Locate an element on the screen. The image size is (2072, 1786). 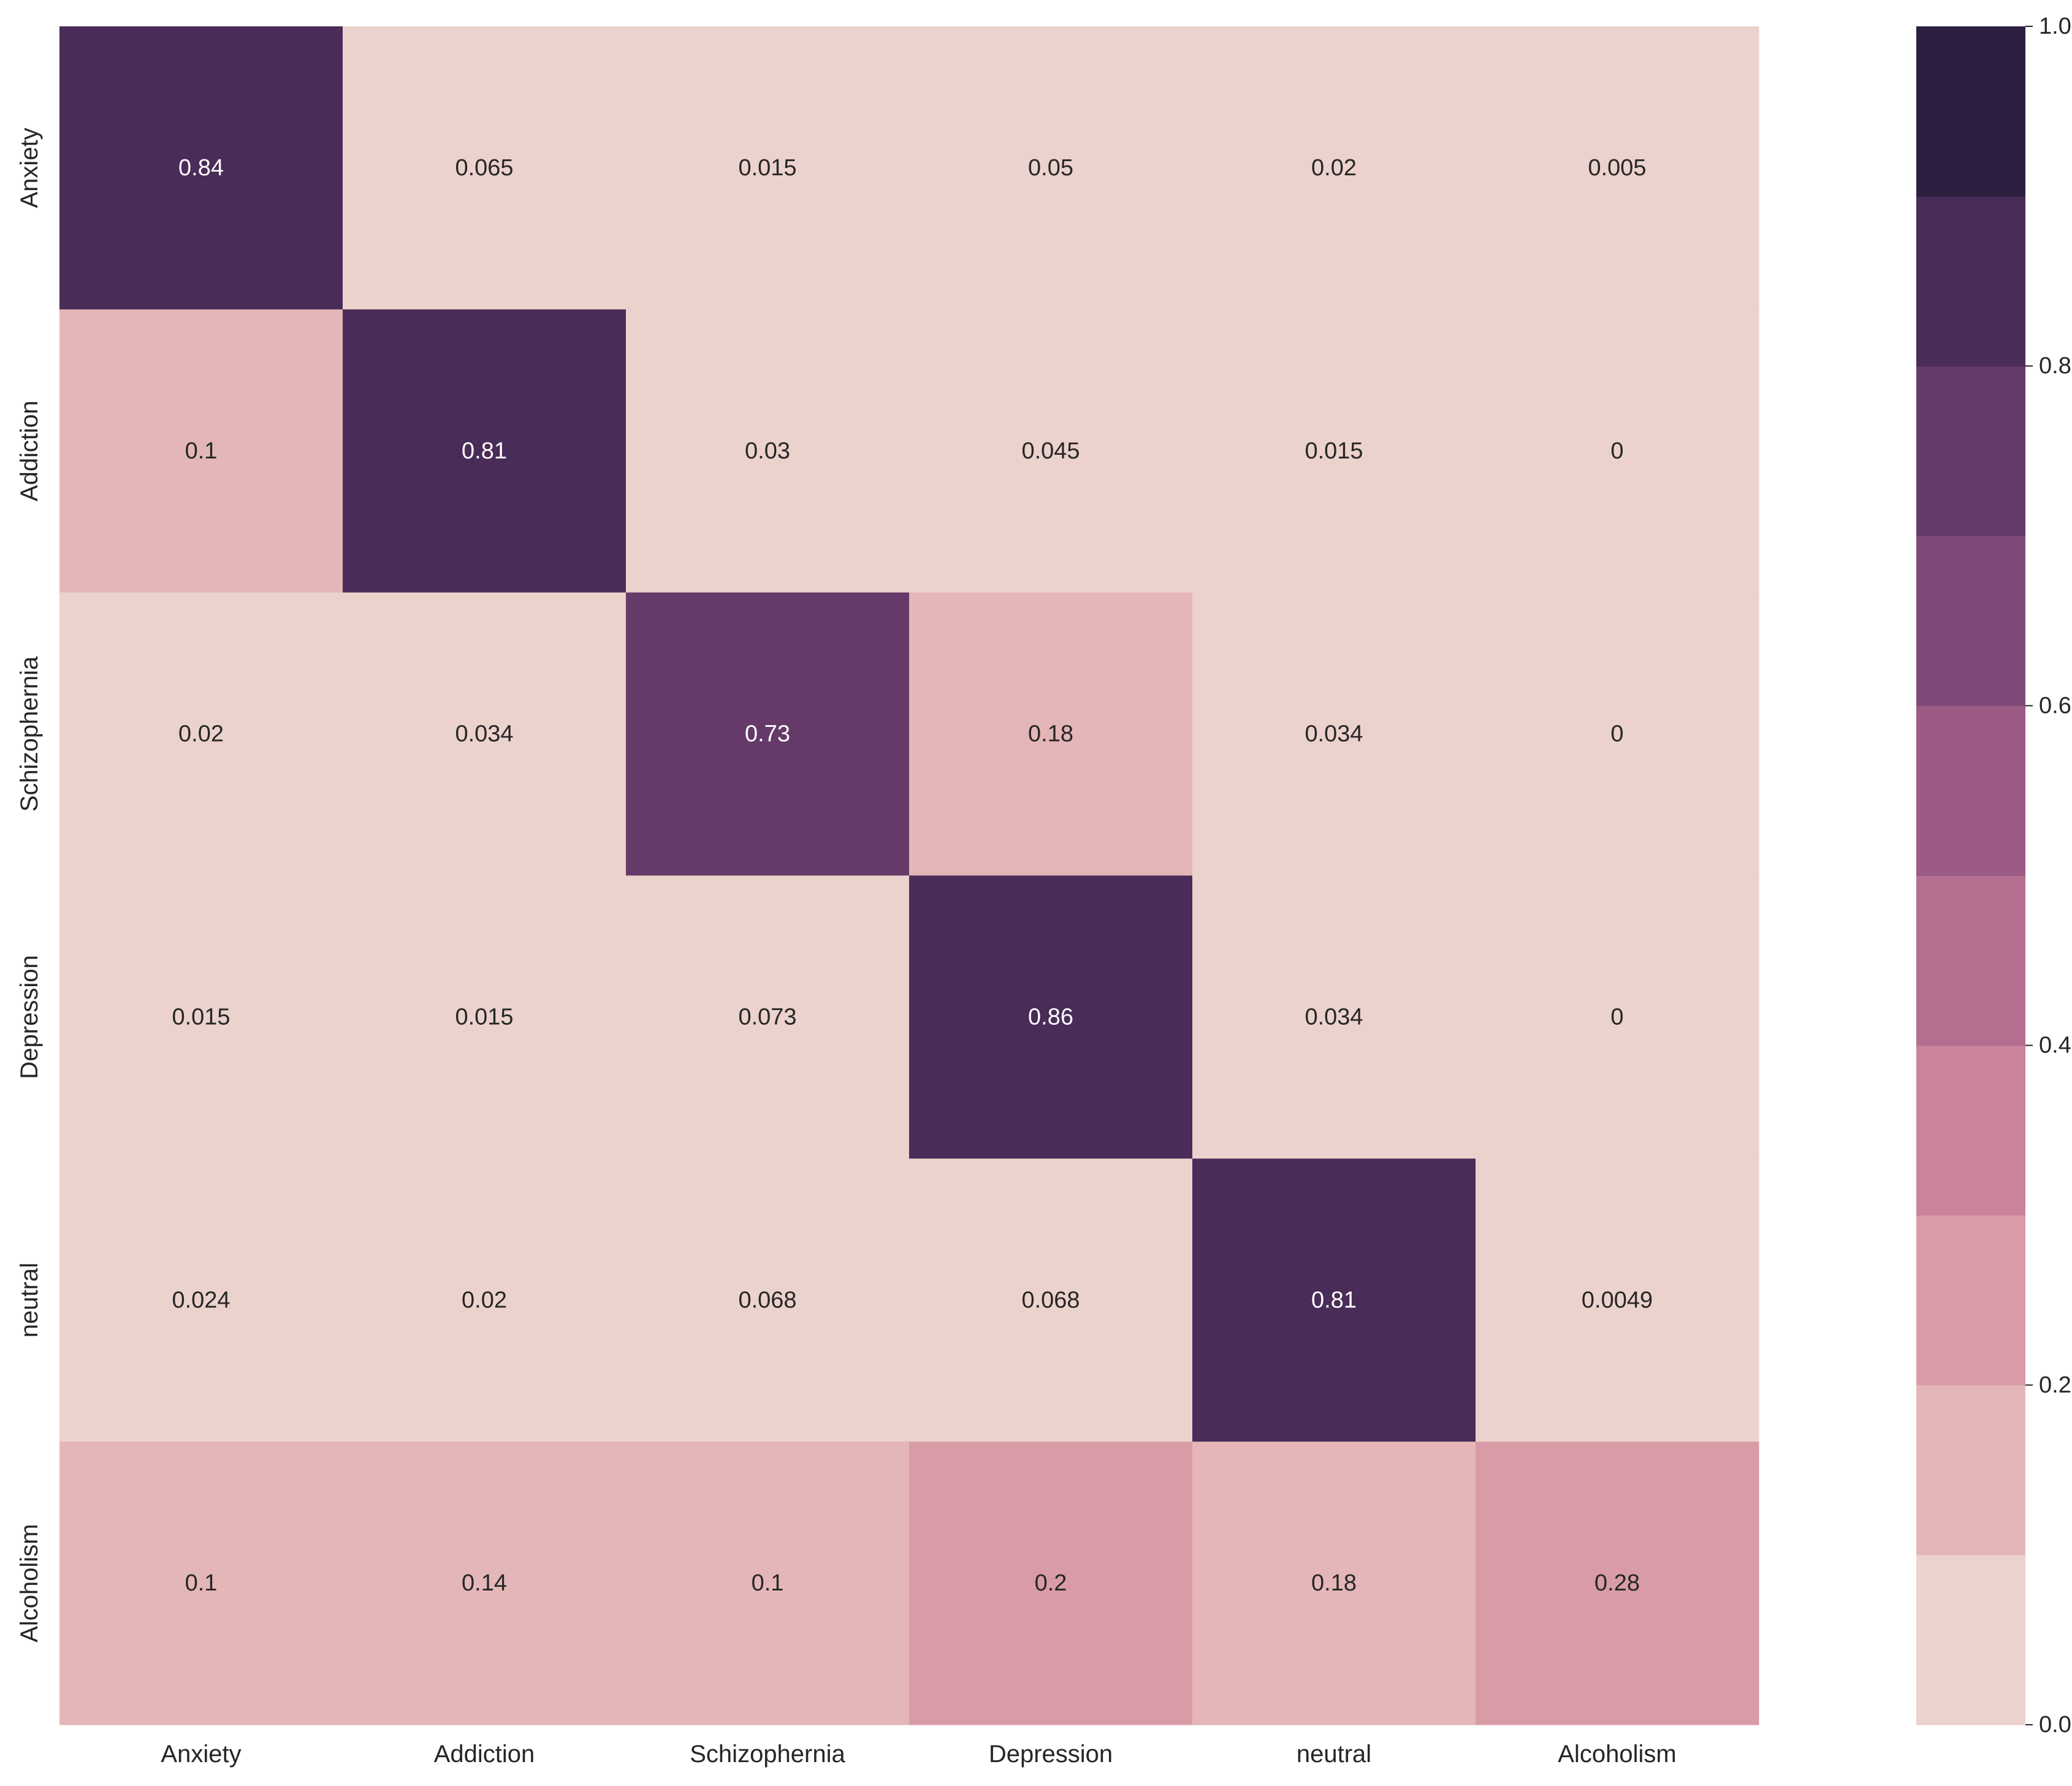
cell-value-label: 0.73 is located at coordinates (767, 734).